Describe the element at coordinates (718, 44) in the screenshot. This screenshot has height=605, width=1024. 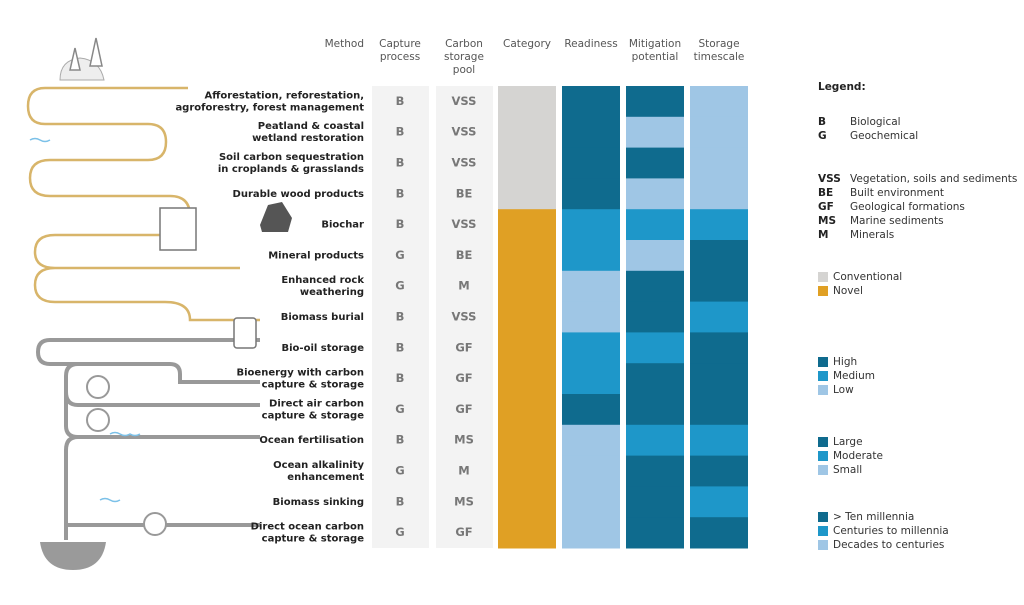
I see `column-header: Storage` at that location.